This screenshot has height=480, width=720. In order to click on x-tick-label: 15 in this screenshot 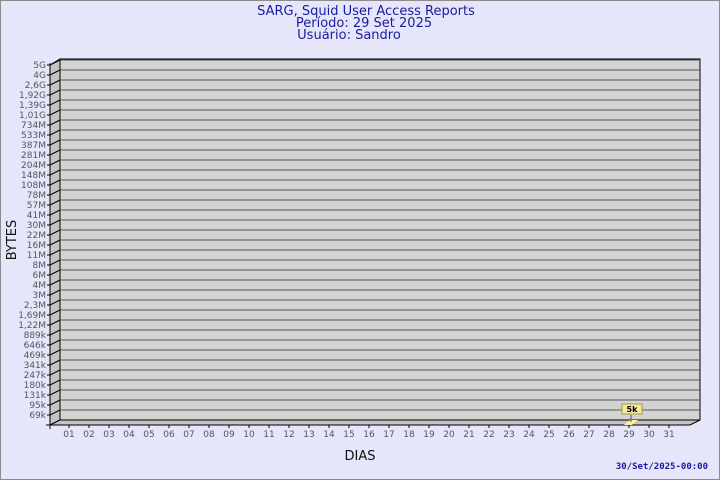, I will do `click(348, 435)`.